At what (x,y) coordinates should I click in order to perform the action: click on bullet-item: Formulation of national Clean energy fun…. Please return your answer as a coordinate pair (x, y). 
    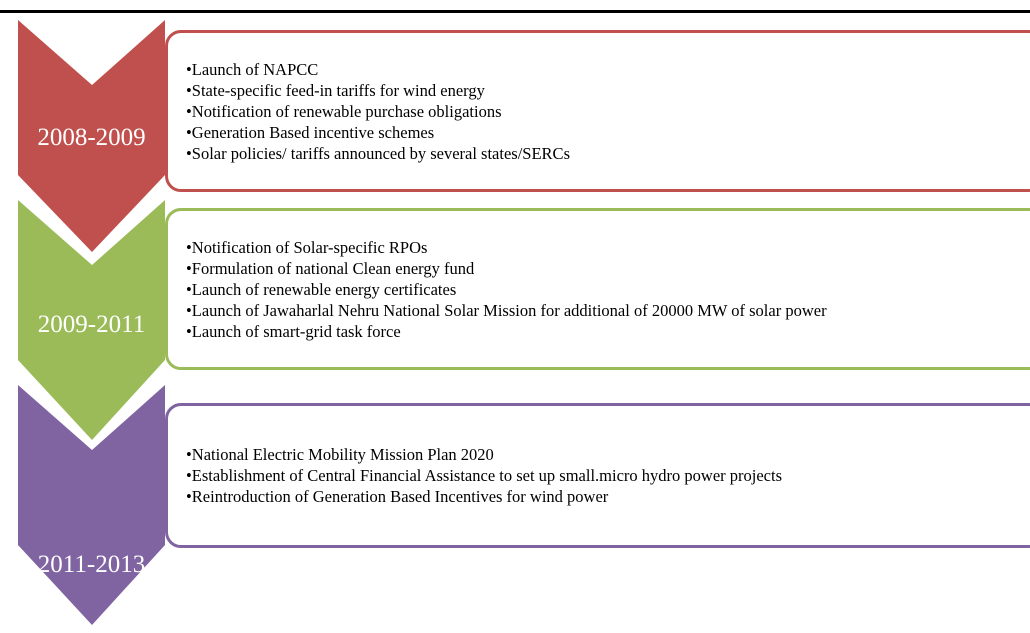
    Looking at the image, I should click on (604, 268).